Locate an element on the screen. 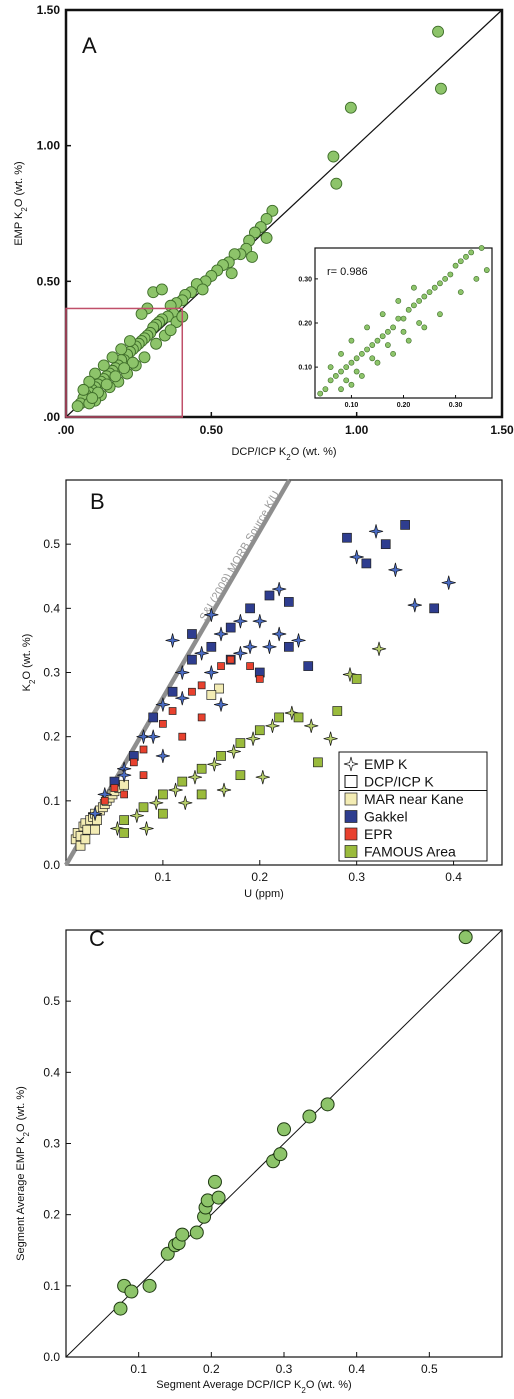  panel-b-emp-star-epr is located at coordinates (95, 813).